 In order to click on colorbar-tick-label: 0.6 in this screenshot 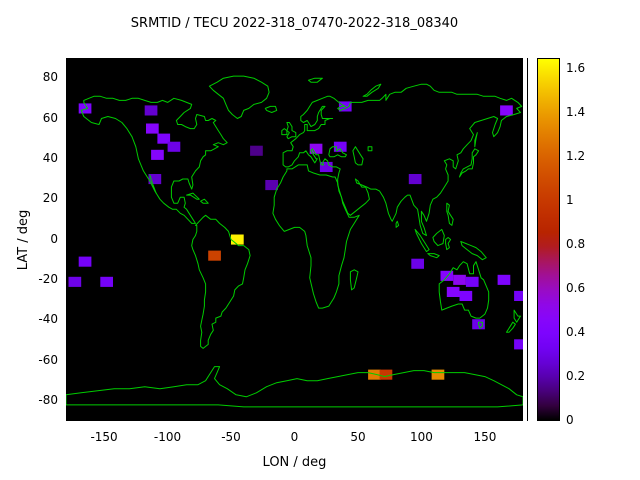, I will do `click(576, 288)`.